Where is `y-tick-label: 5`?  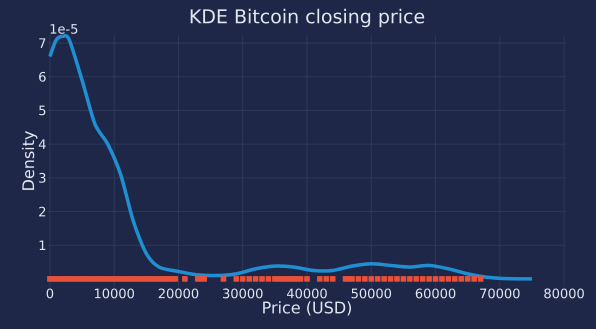 y-tick-label: 5 is located at coordinates (42, 111).